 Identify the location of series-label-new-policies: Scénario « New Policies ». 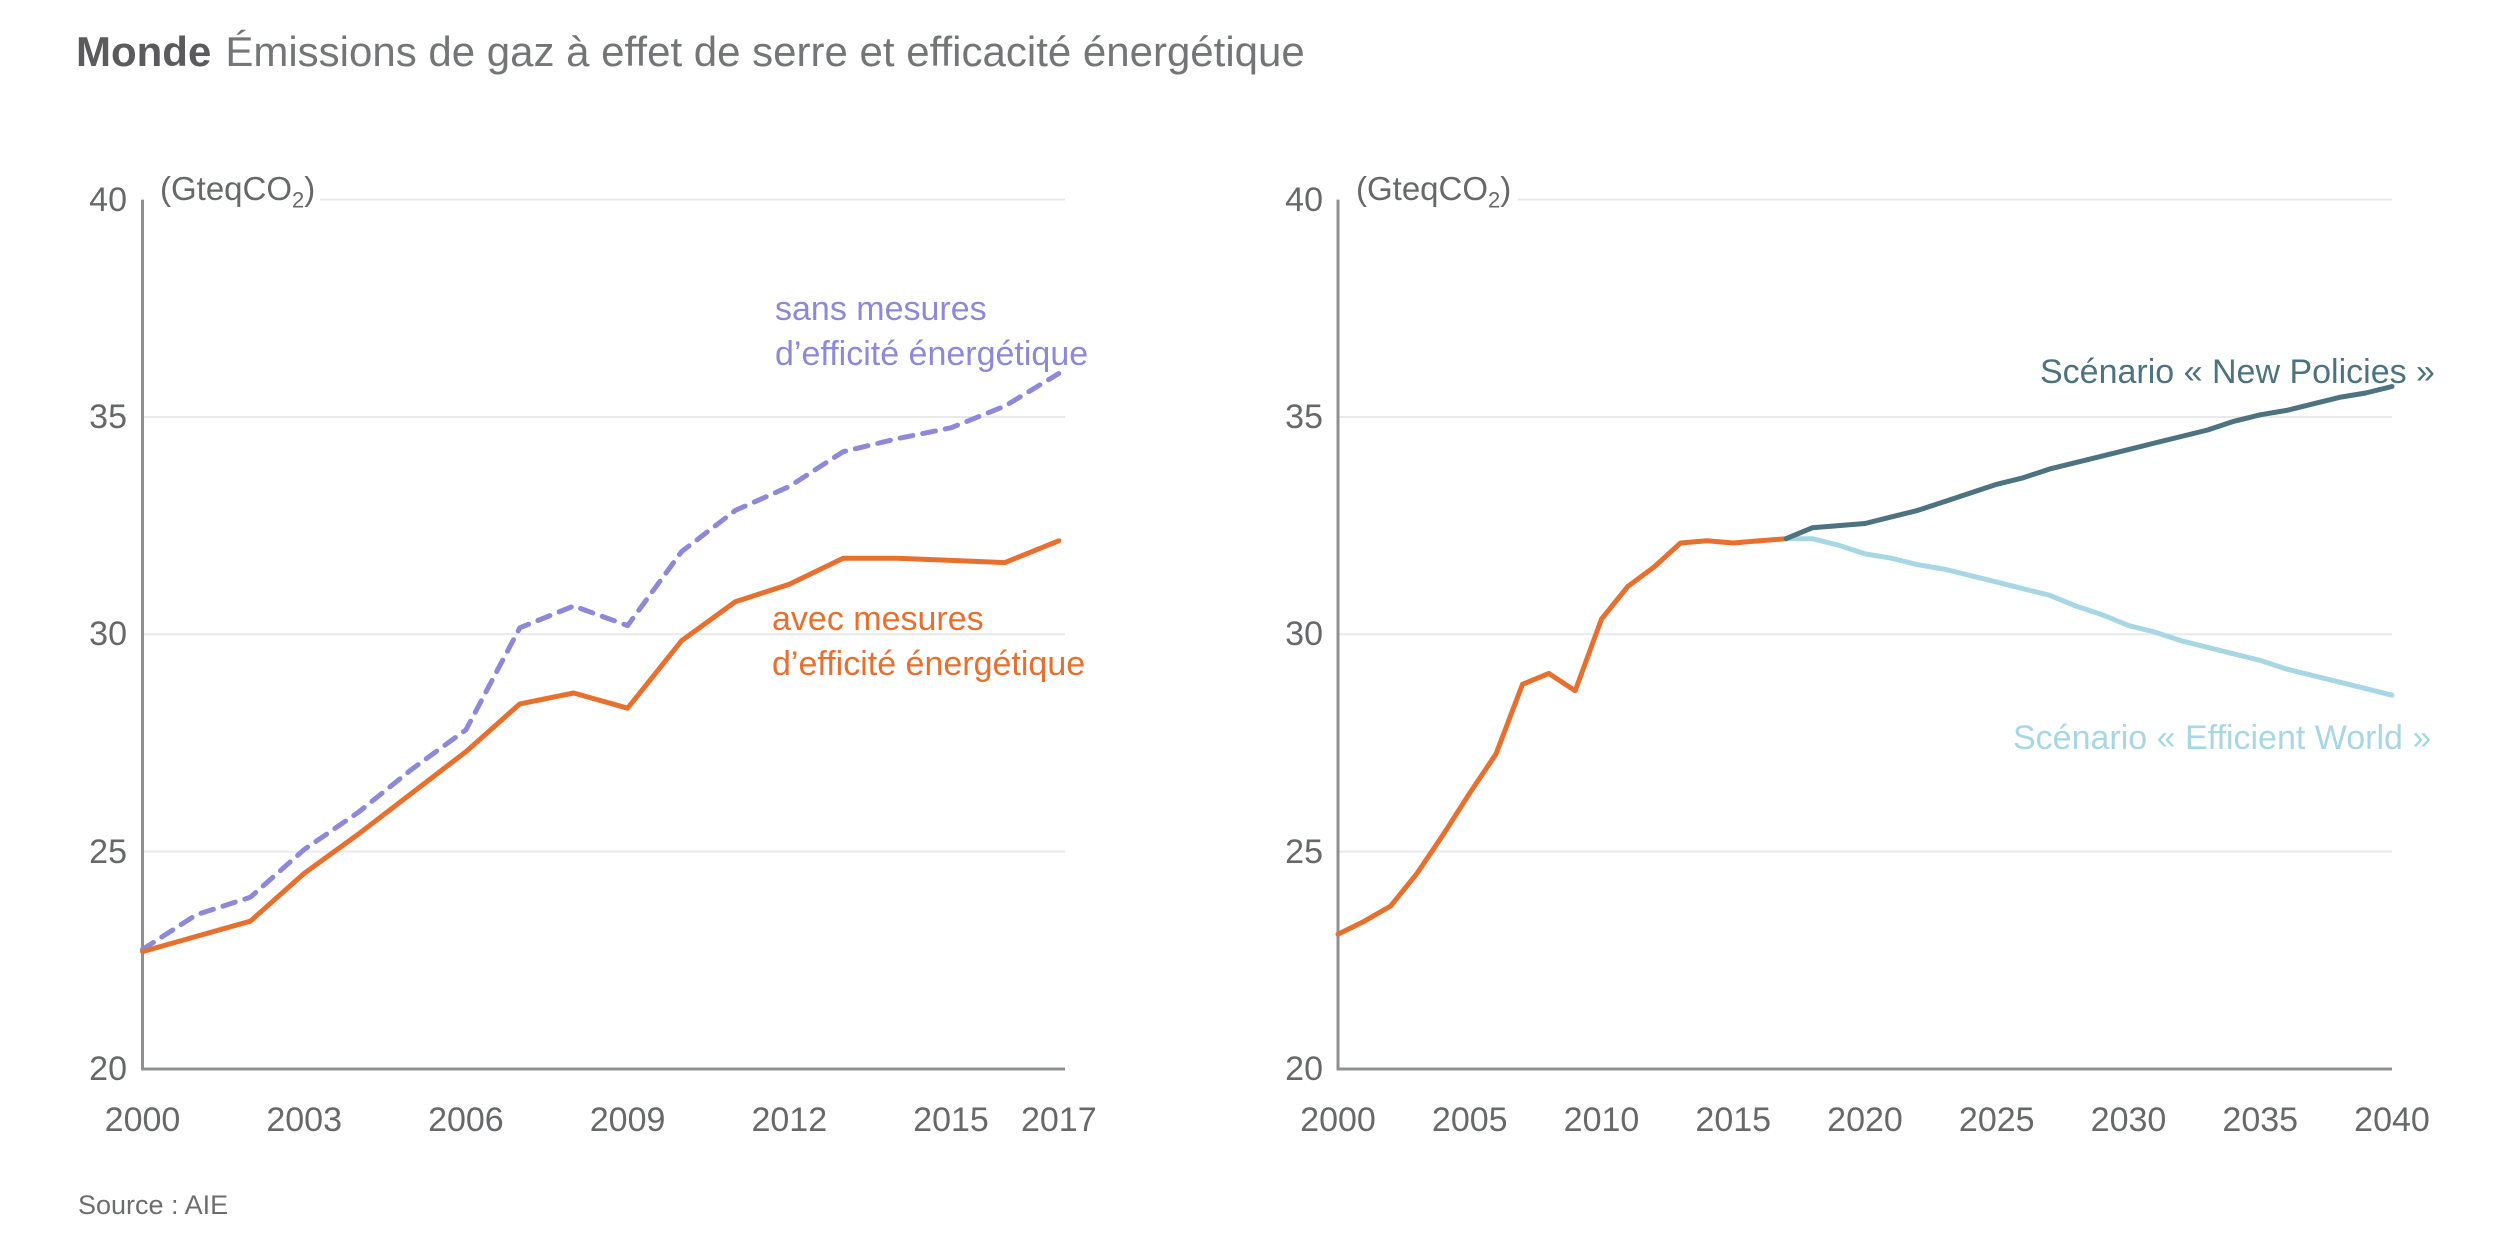
(2237, 372).